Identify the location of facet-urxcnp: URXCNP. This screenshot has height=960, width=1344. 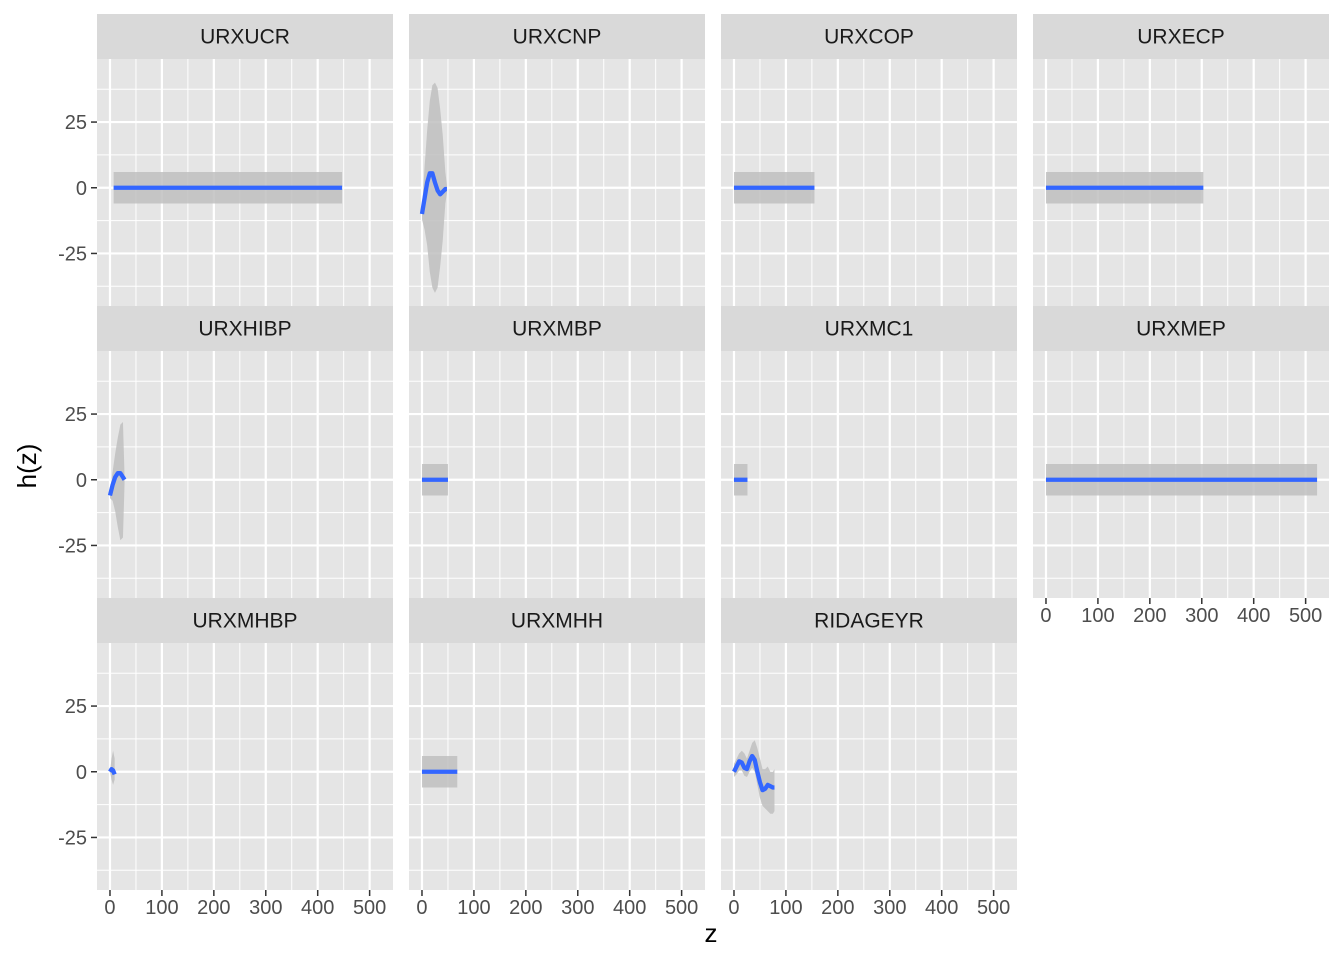
(557, 160).